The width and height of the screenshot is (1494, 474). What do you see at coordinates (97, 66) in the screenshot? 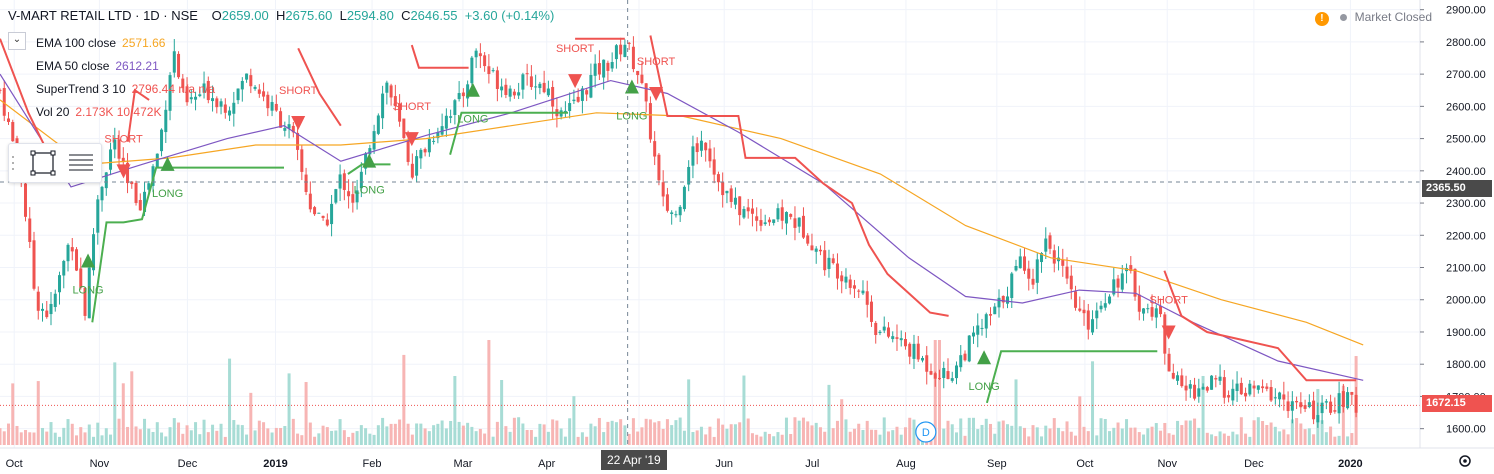
I see `legend-ema50: EMA 50 close 2612.21` at bounding box center [97, 66].